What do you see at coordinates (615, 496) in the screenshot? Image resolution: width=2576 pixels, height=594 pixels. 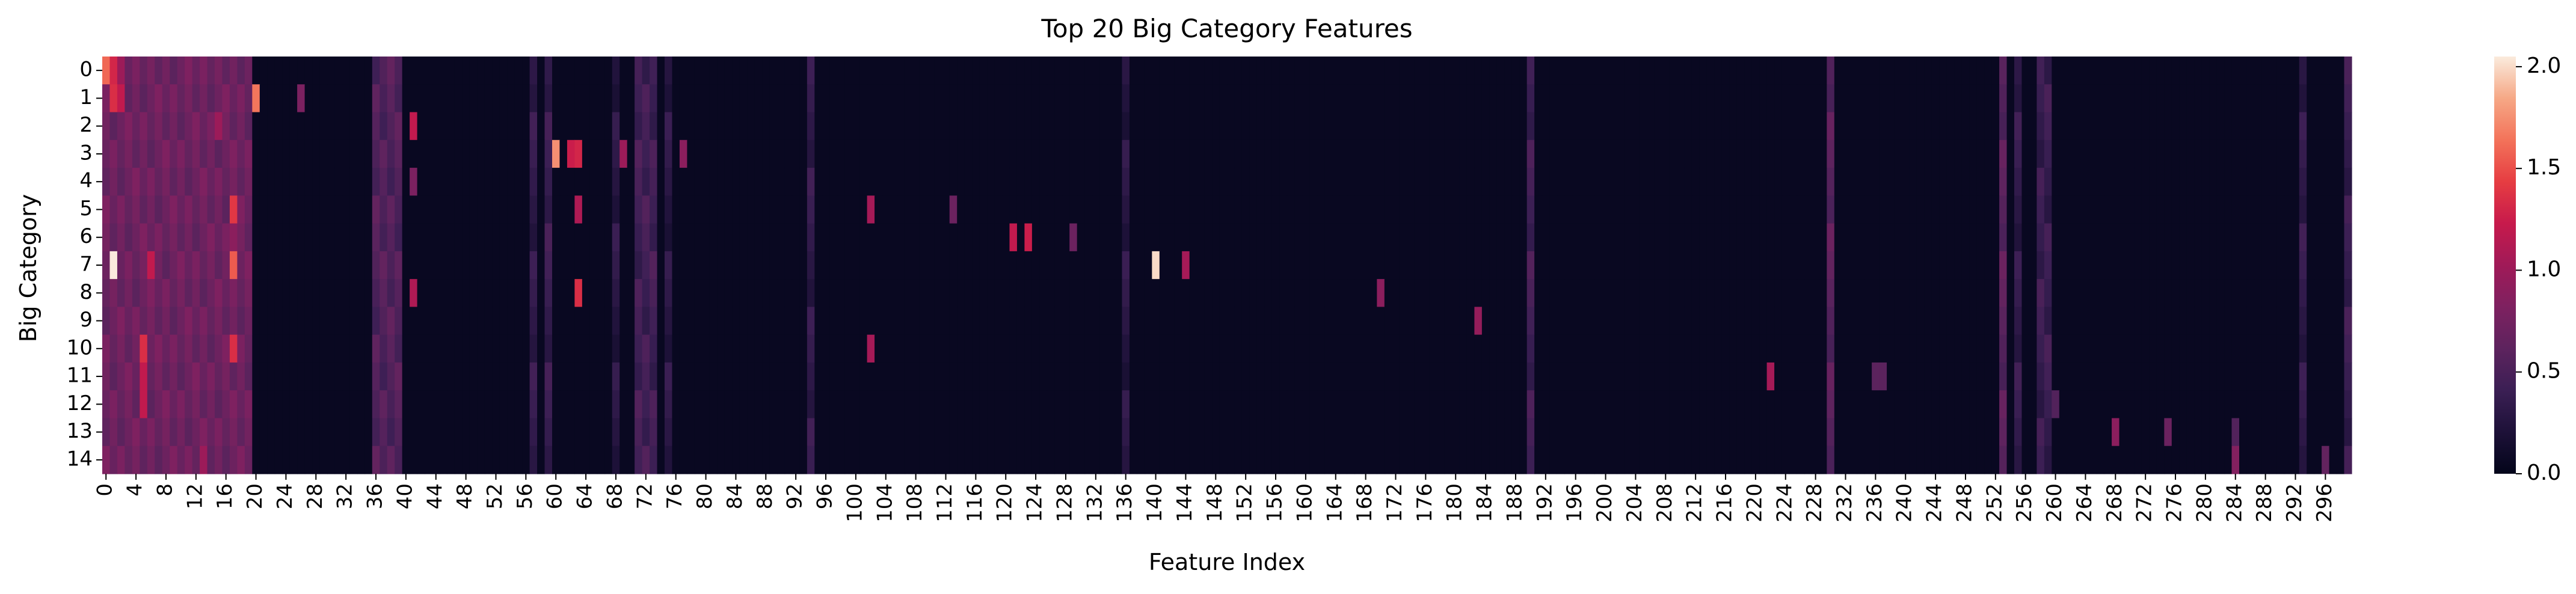 I see `x-tick-label: 68` at bounding box center [615, 496].